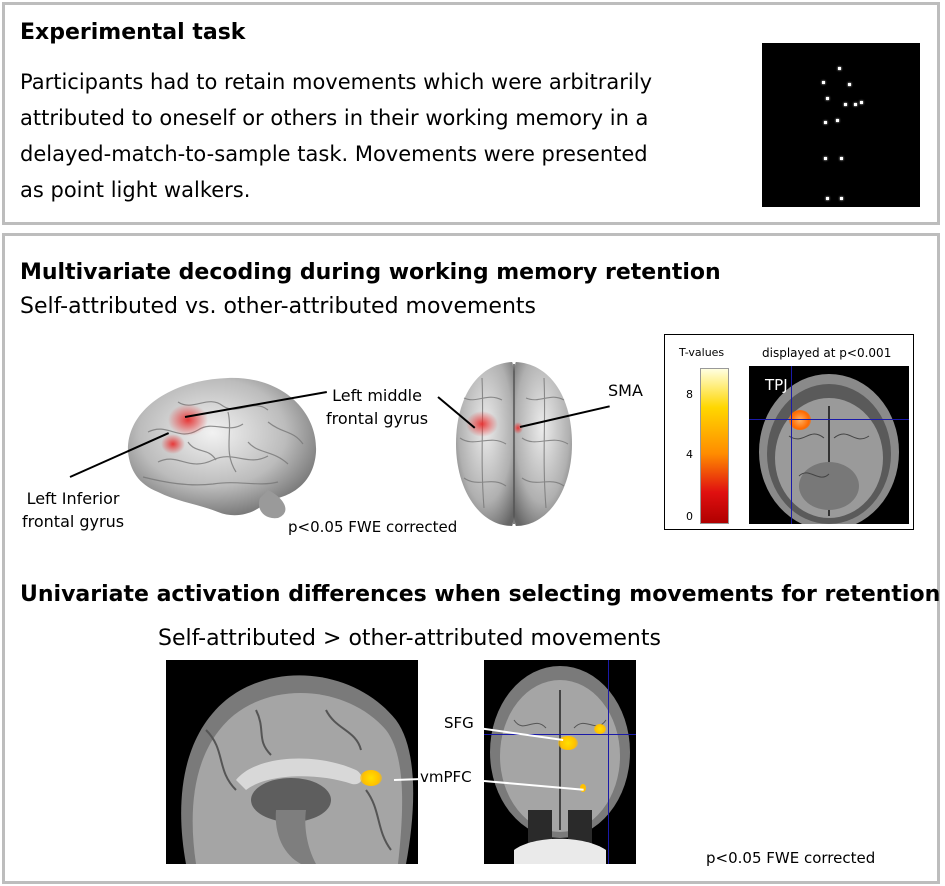 Image resolution: width=945 pixels, height=886 pixels. I want to click on tpj-activation-blob, so click(800, 420).